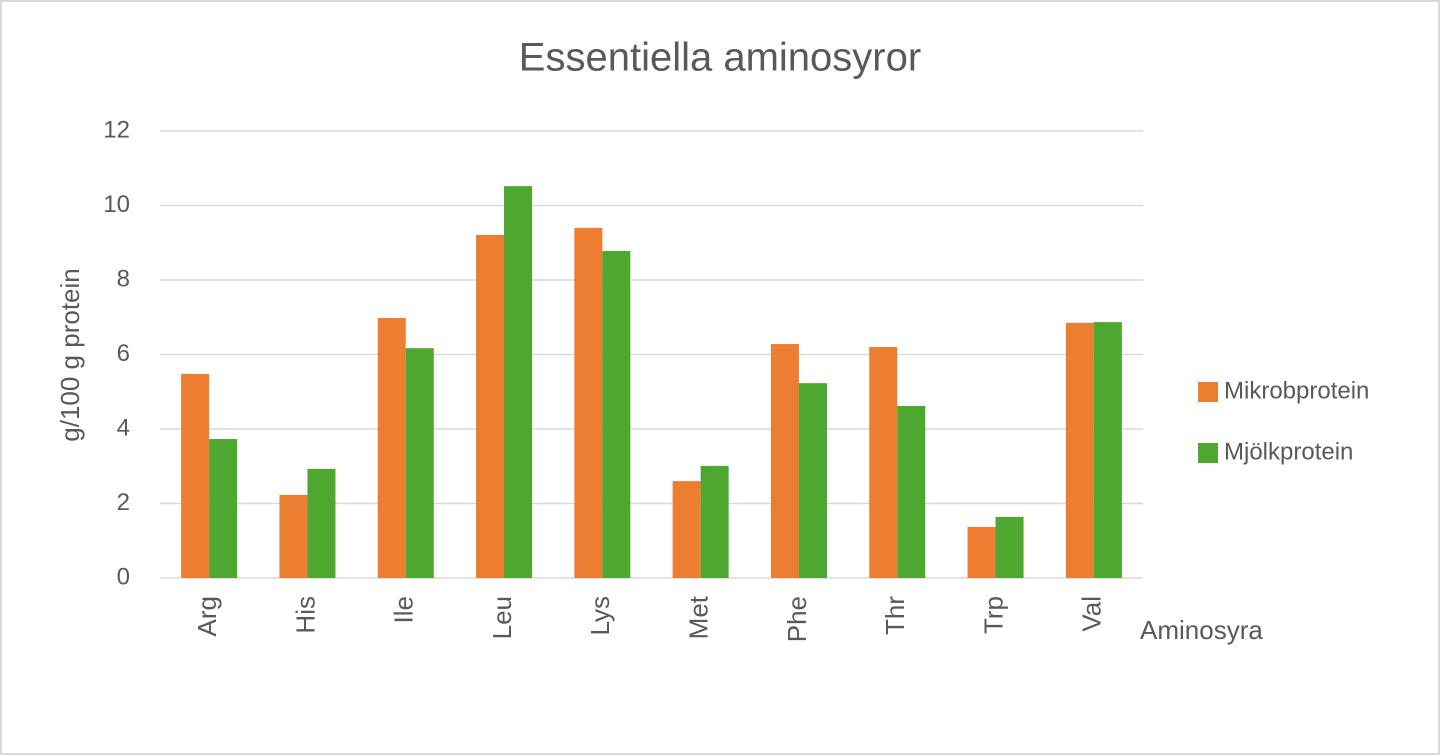 The width and height of the screenshot is (1440, 755). Describe the element at coordinates (70, 354) in the screenshot. I see `y-axis-title: g/100 g protein` at that location.